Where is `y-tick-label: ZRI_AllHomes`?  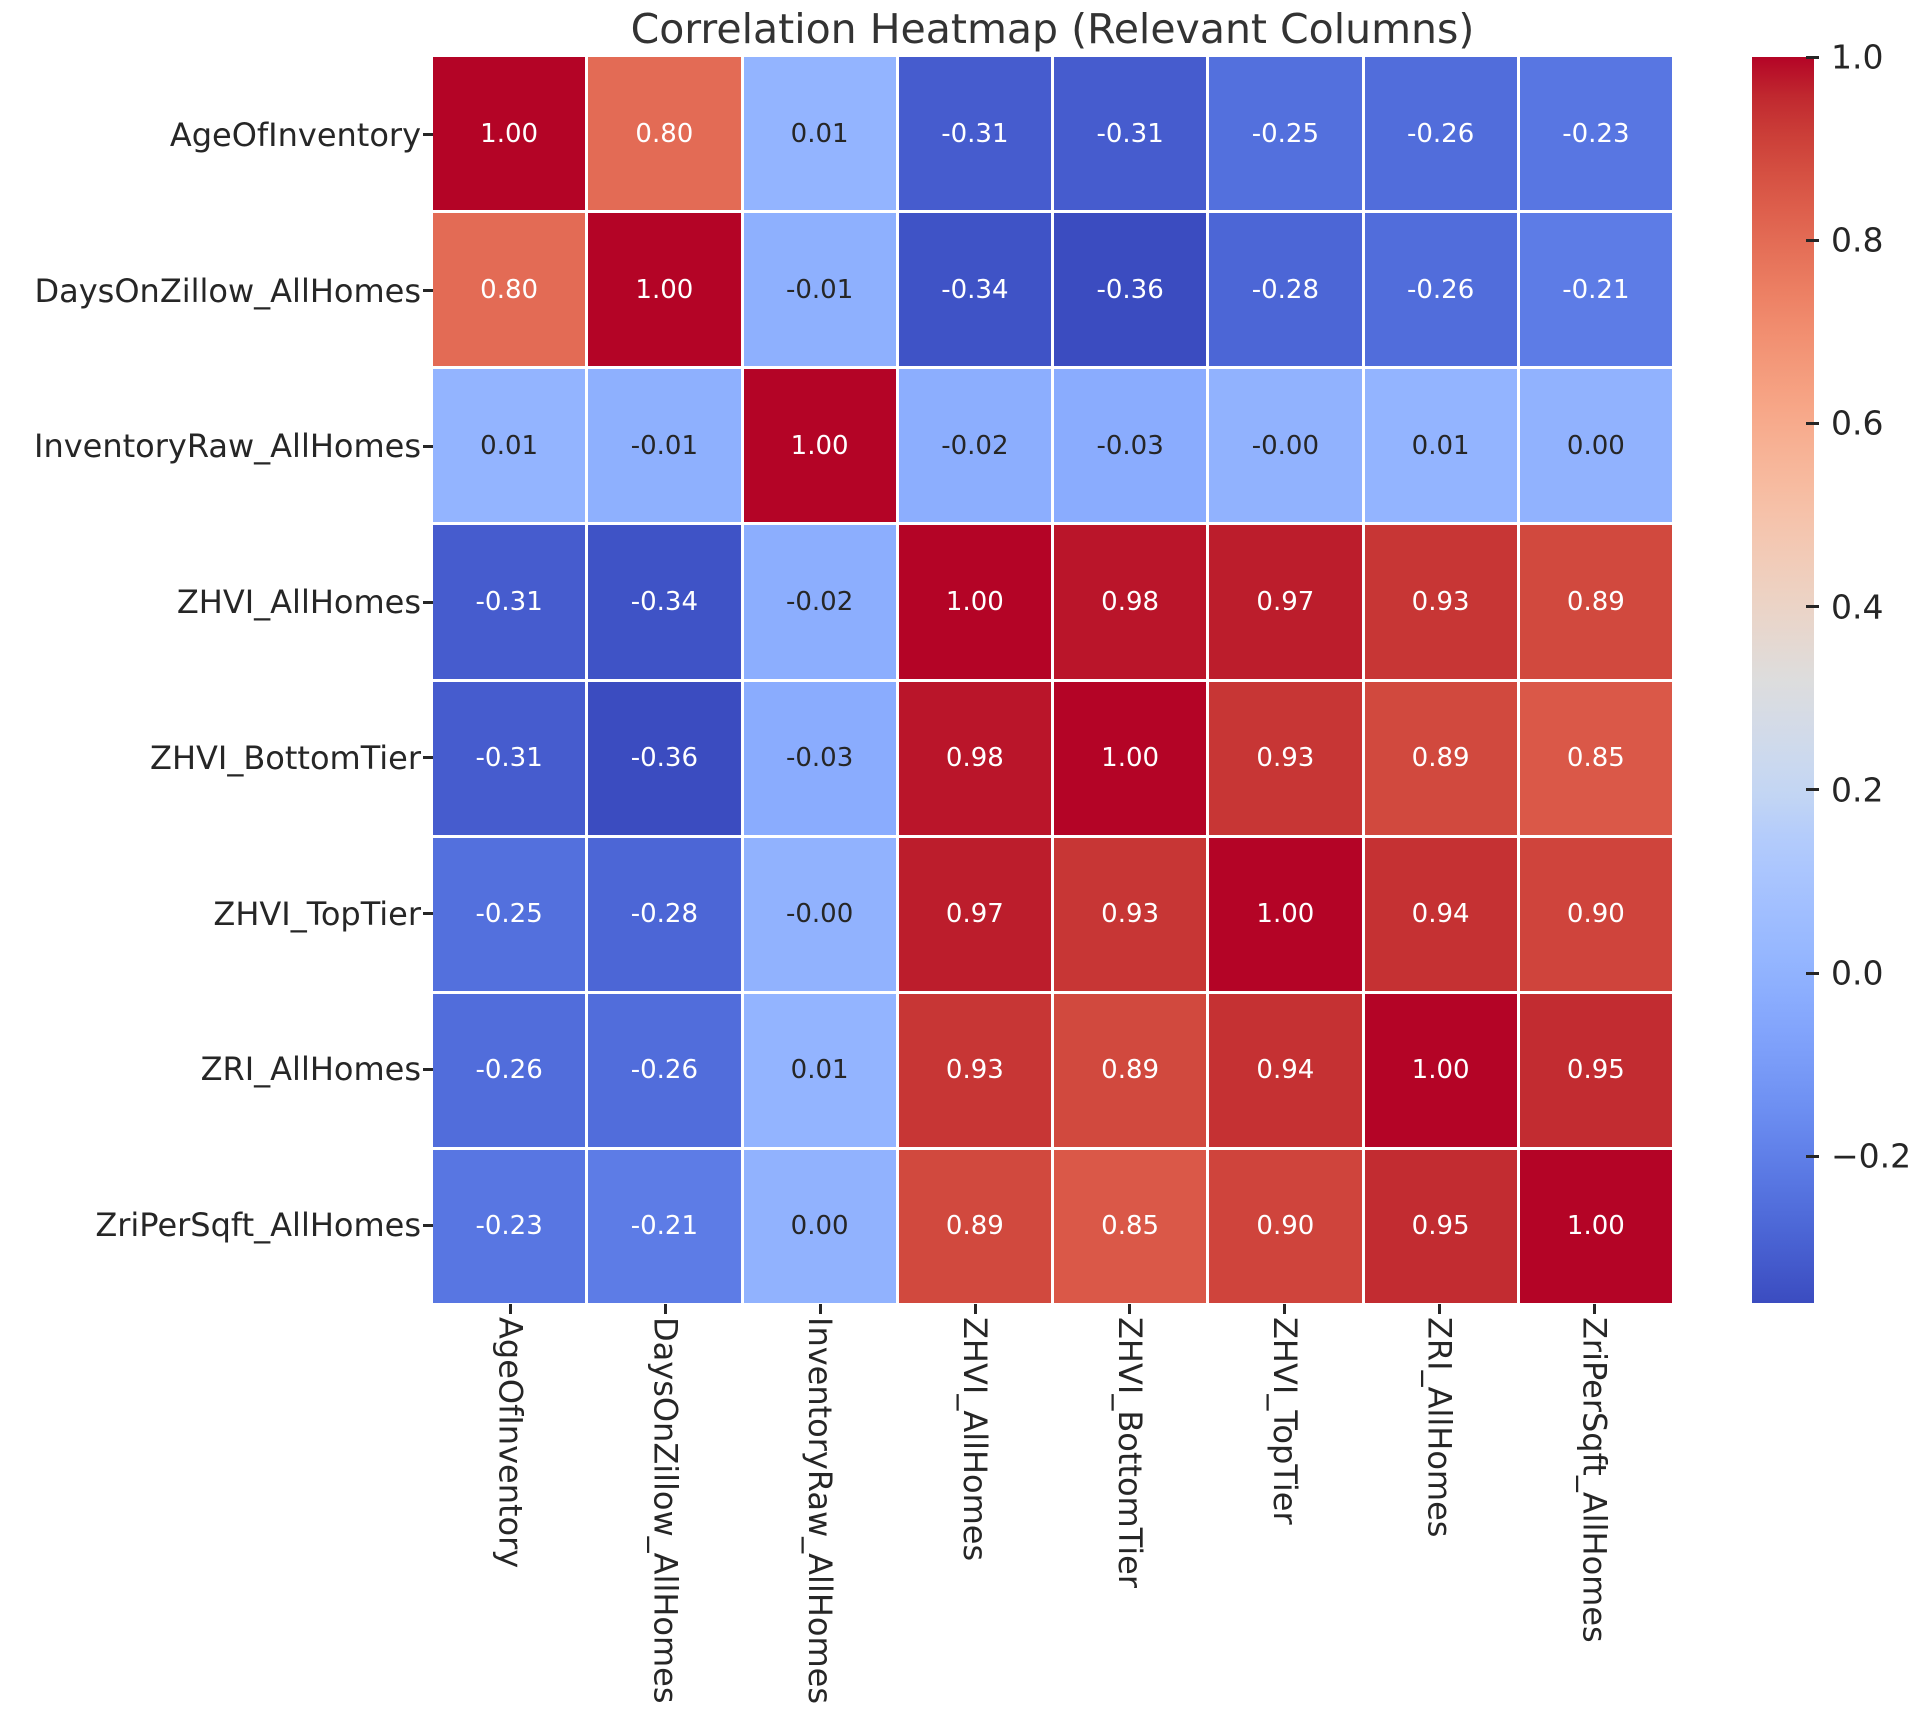 y-tick-label: ZRI_AllHomes is located at coordinates (310, 1069).